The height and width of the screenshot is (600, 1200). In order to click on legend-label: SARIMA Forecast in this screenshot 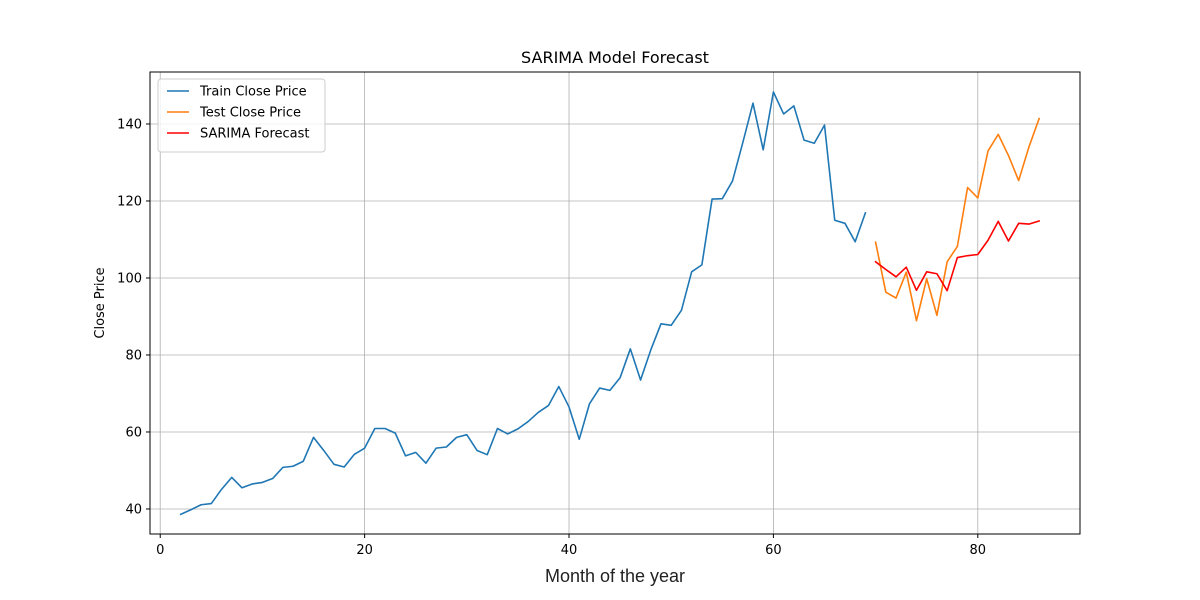, I will do `click(255, 134)`.